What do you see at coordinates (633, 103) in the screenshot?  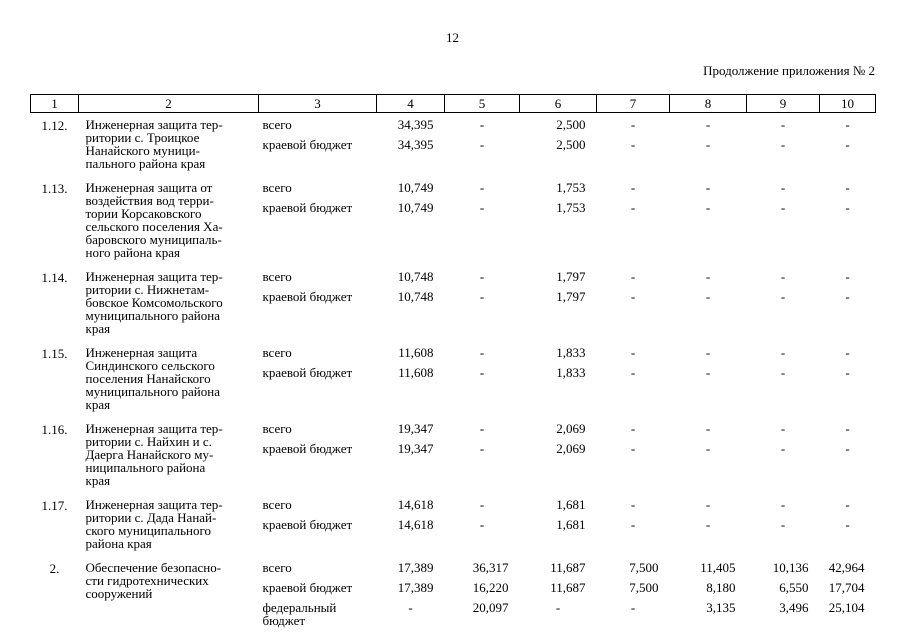 I see `header-cell: 7` at bounding box center [633, 103].